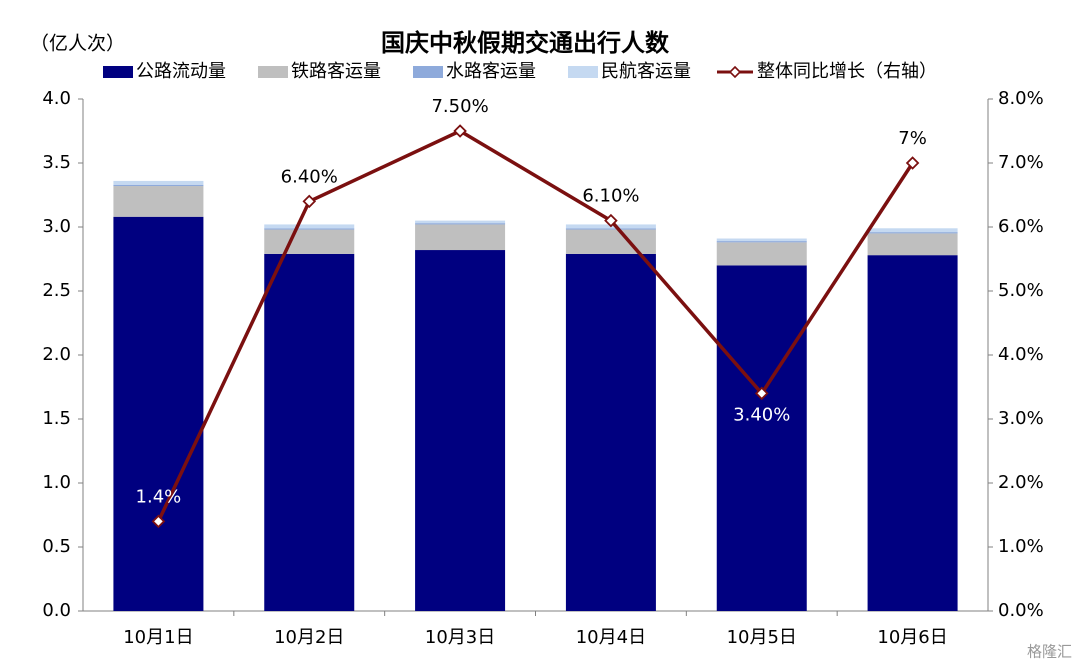 The image size is (1080, 667). I want to click on legend-label: 整体同比增长（右轴）, so click(847, 71).